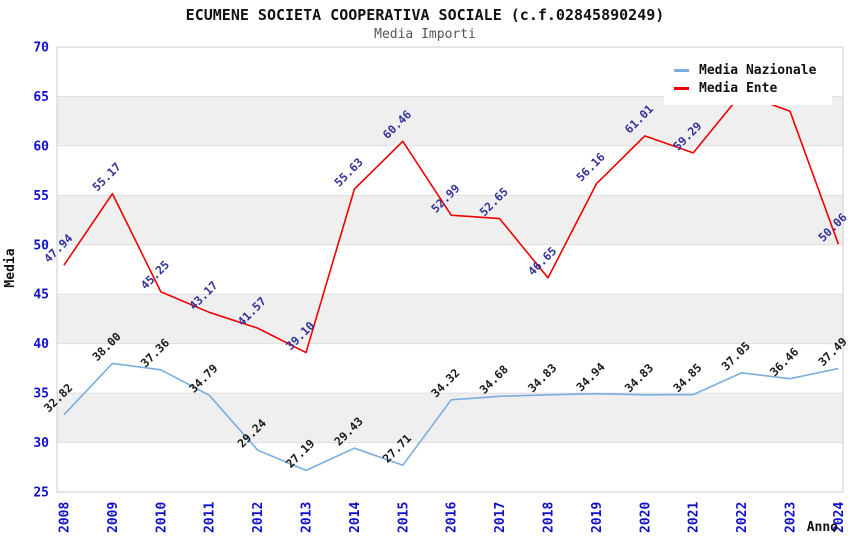  Describe the element at coordinates (758, 70) in the screenshot. I see `legend-label-media-nazionale: Media Nazionale` at that location.